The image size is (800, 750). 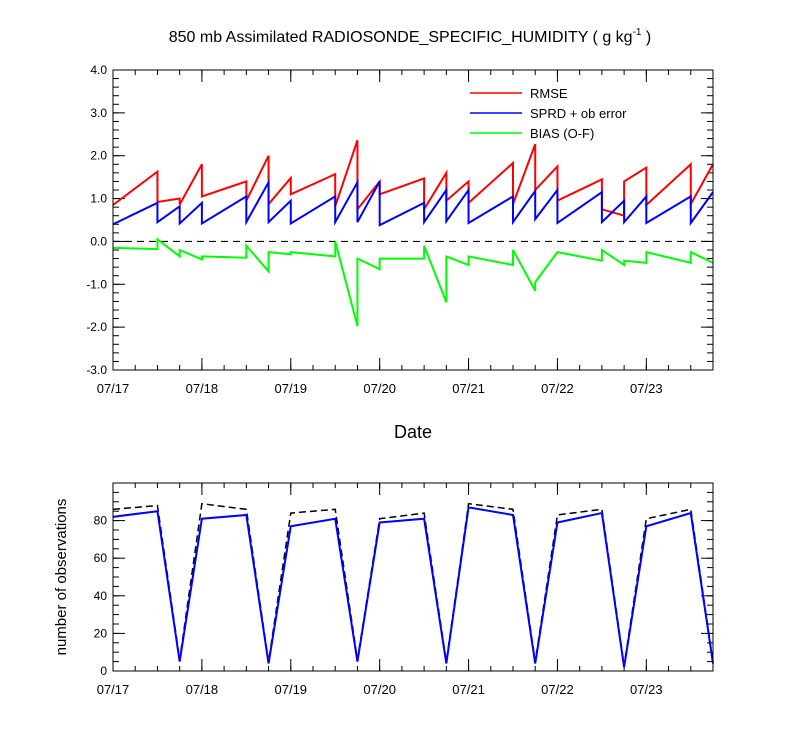 I want to click on bottom-y-tick-label: 80, so click(x=101, y=521).